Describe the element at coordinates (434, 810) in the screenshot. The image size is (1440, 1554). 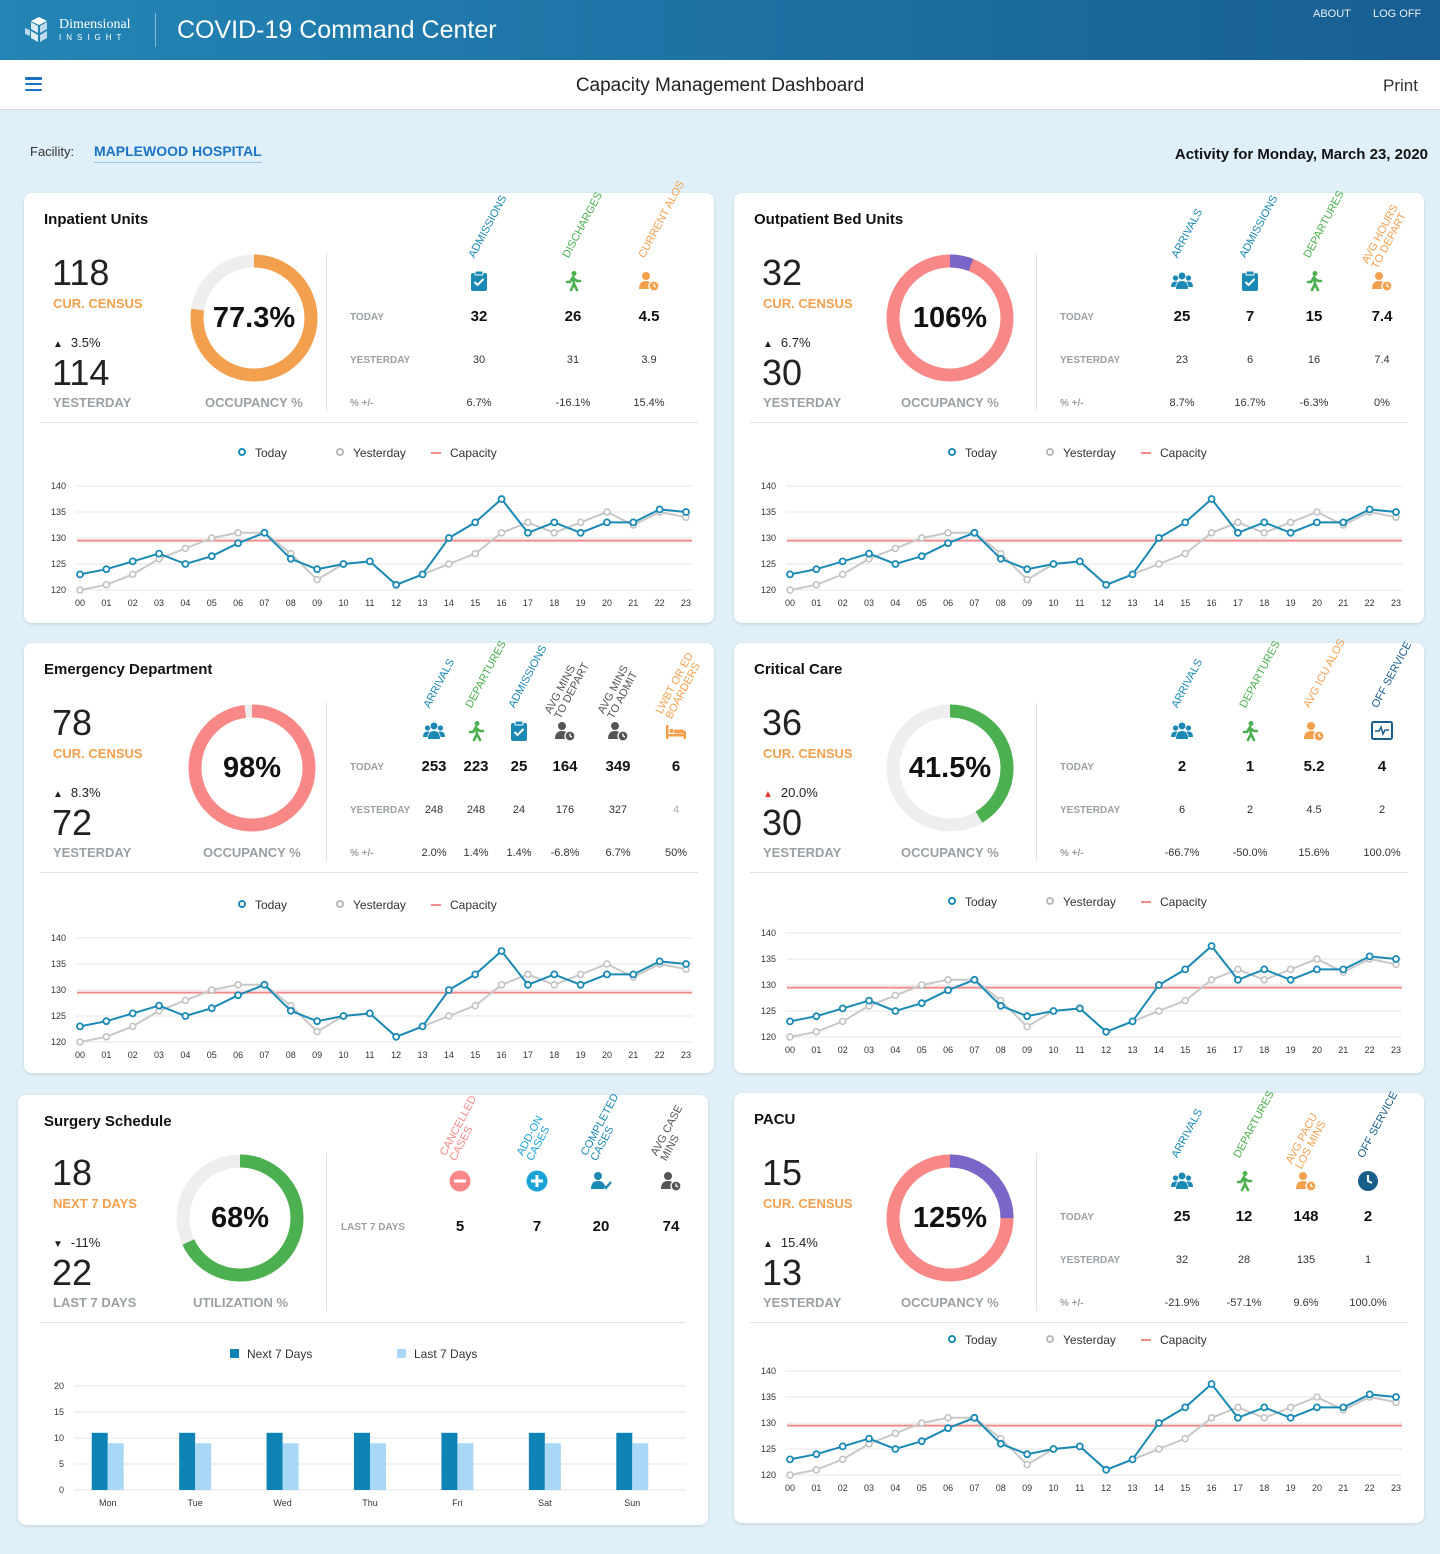
I see `metric-yesterday: 248` at that location.